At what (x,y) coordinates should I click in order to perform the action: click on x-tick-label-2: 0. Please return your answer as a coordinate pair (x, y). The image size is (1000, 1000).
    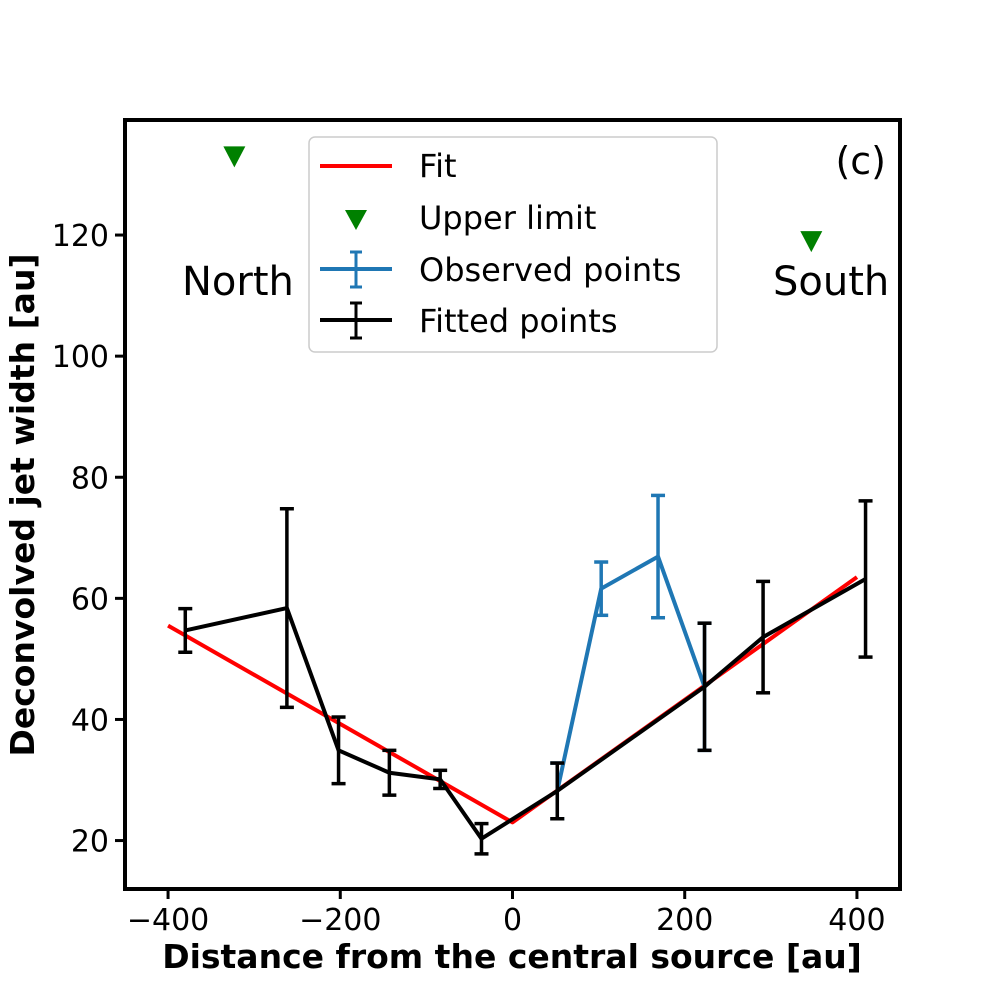
    Looking at the image, I should click on (512, 920).